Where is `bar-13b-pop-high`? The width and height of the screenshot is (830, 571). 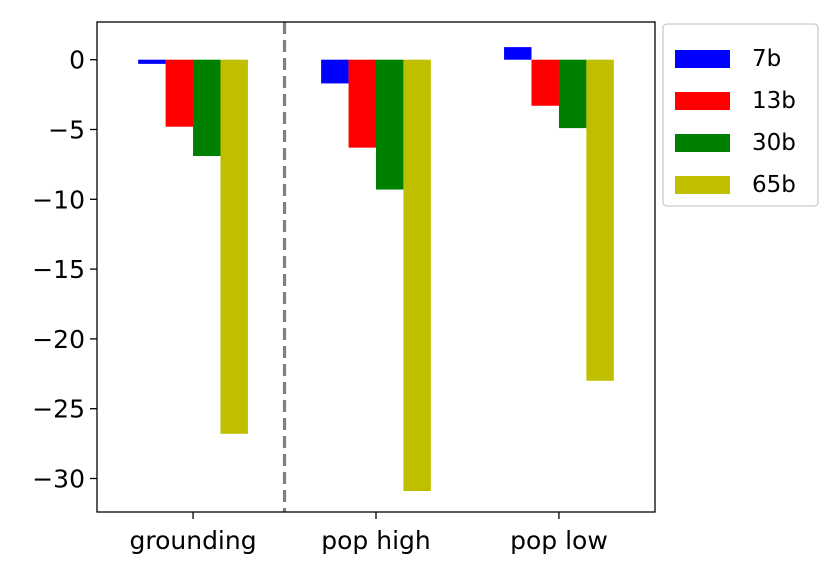
bar-13b-pop-high is located at coordinates (362, 103).